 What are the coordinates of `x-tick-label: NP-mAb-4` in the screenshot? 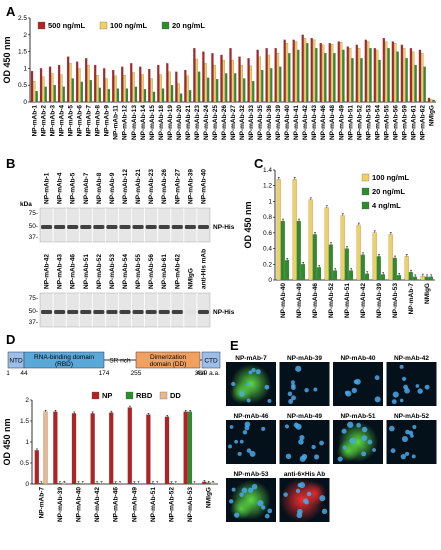 It's located at (62, 121).